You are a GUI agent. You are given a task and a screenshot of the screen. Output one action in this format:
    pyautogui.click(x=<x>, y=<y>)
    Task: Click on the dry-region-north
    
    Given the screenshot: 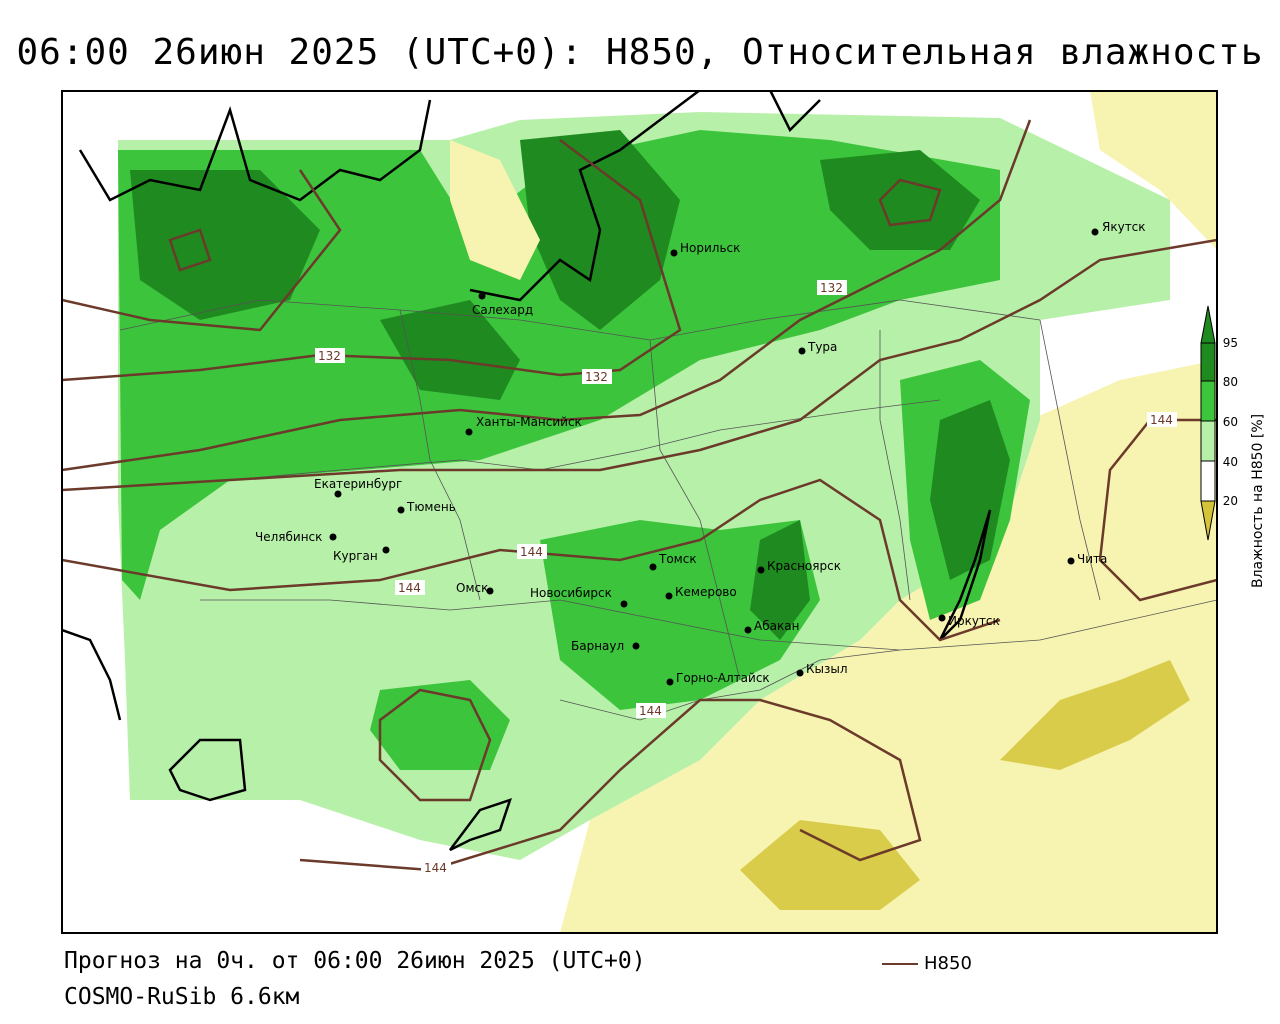 What is the action you would take?
    pyautogui.click(x=1153, y=170)
    